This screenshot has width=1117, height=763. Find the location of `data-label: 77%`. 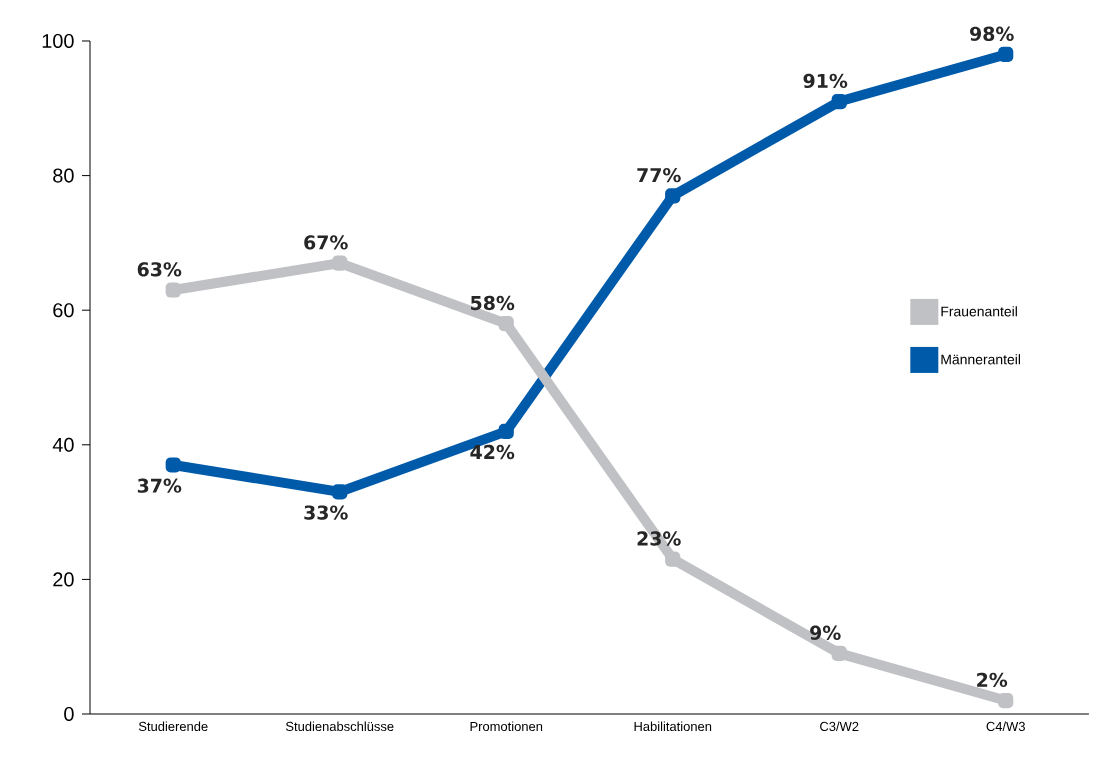

data-label: 77% is located at coordinates (659, 175).